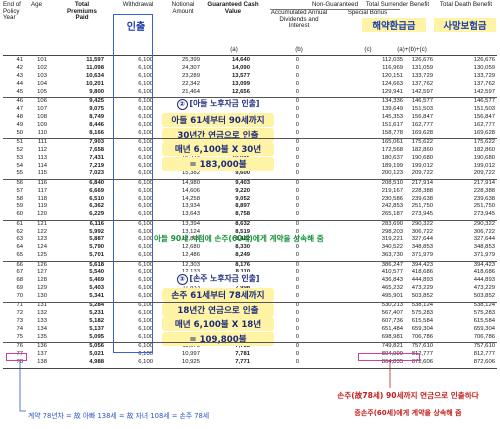  Describe the element at coordinates (392, 288) in the screenshot. I see `table-cell: 465,232` at that location.